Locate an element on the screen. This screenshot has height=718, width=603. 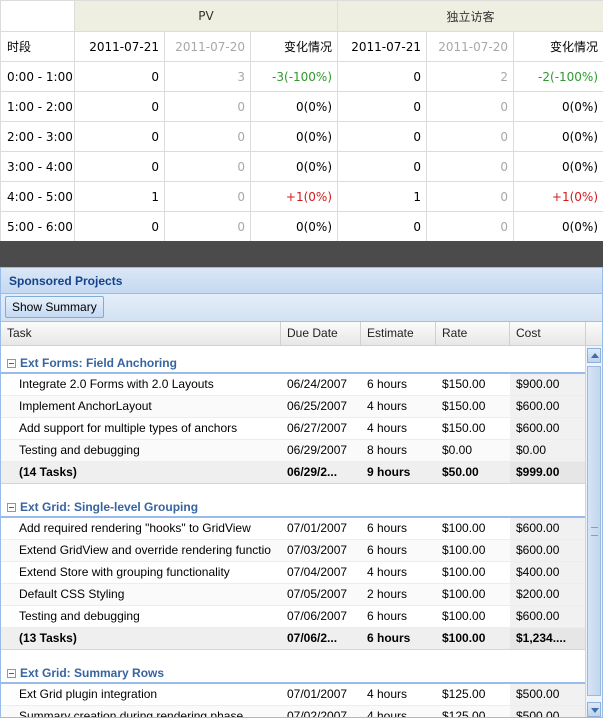
column-header-cost: Cost is located at coordinates (548, 334).